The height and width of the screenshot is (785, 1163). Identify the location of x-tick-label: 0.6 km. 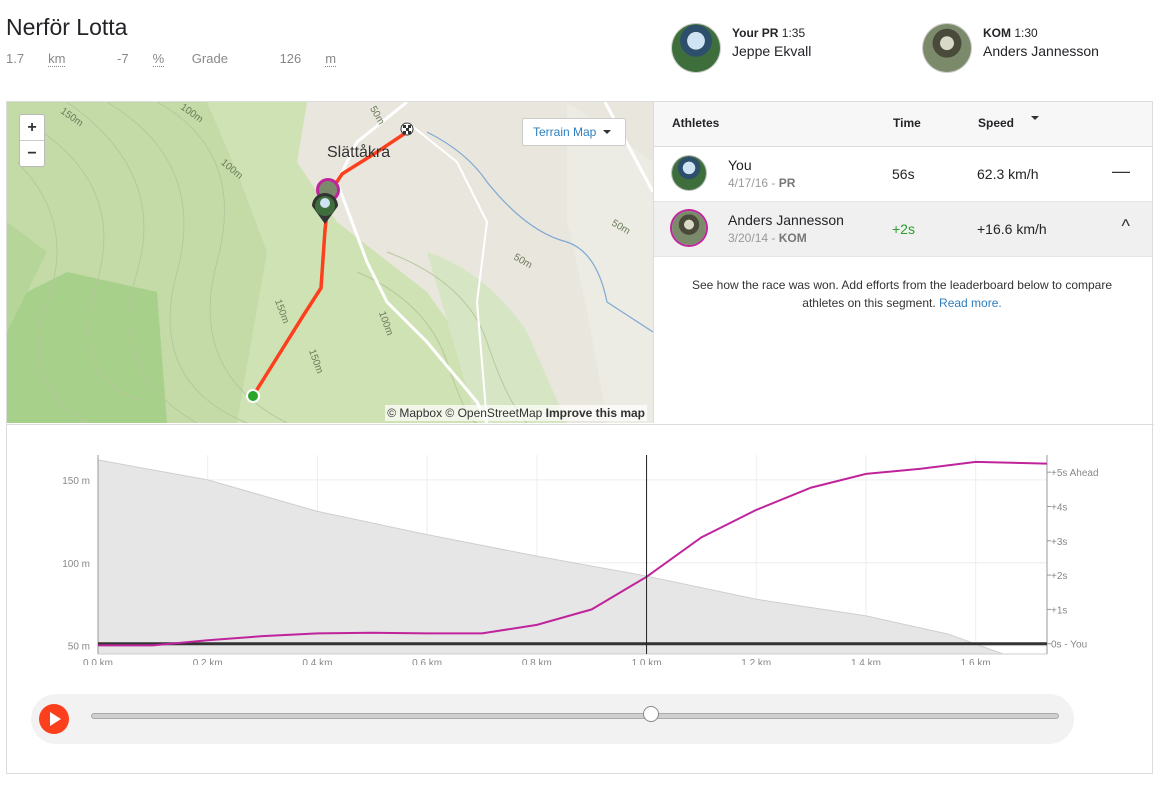
(427, 661).